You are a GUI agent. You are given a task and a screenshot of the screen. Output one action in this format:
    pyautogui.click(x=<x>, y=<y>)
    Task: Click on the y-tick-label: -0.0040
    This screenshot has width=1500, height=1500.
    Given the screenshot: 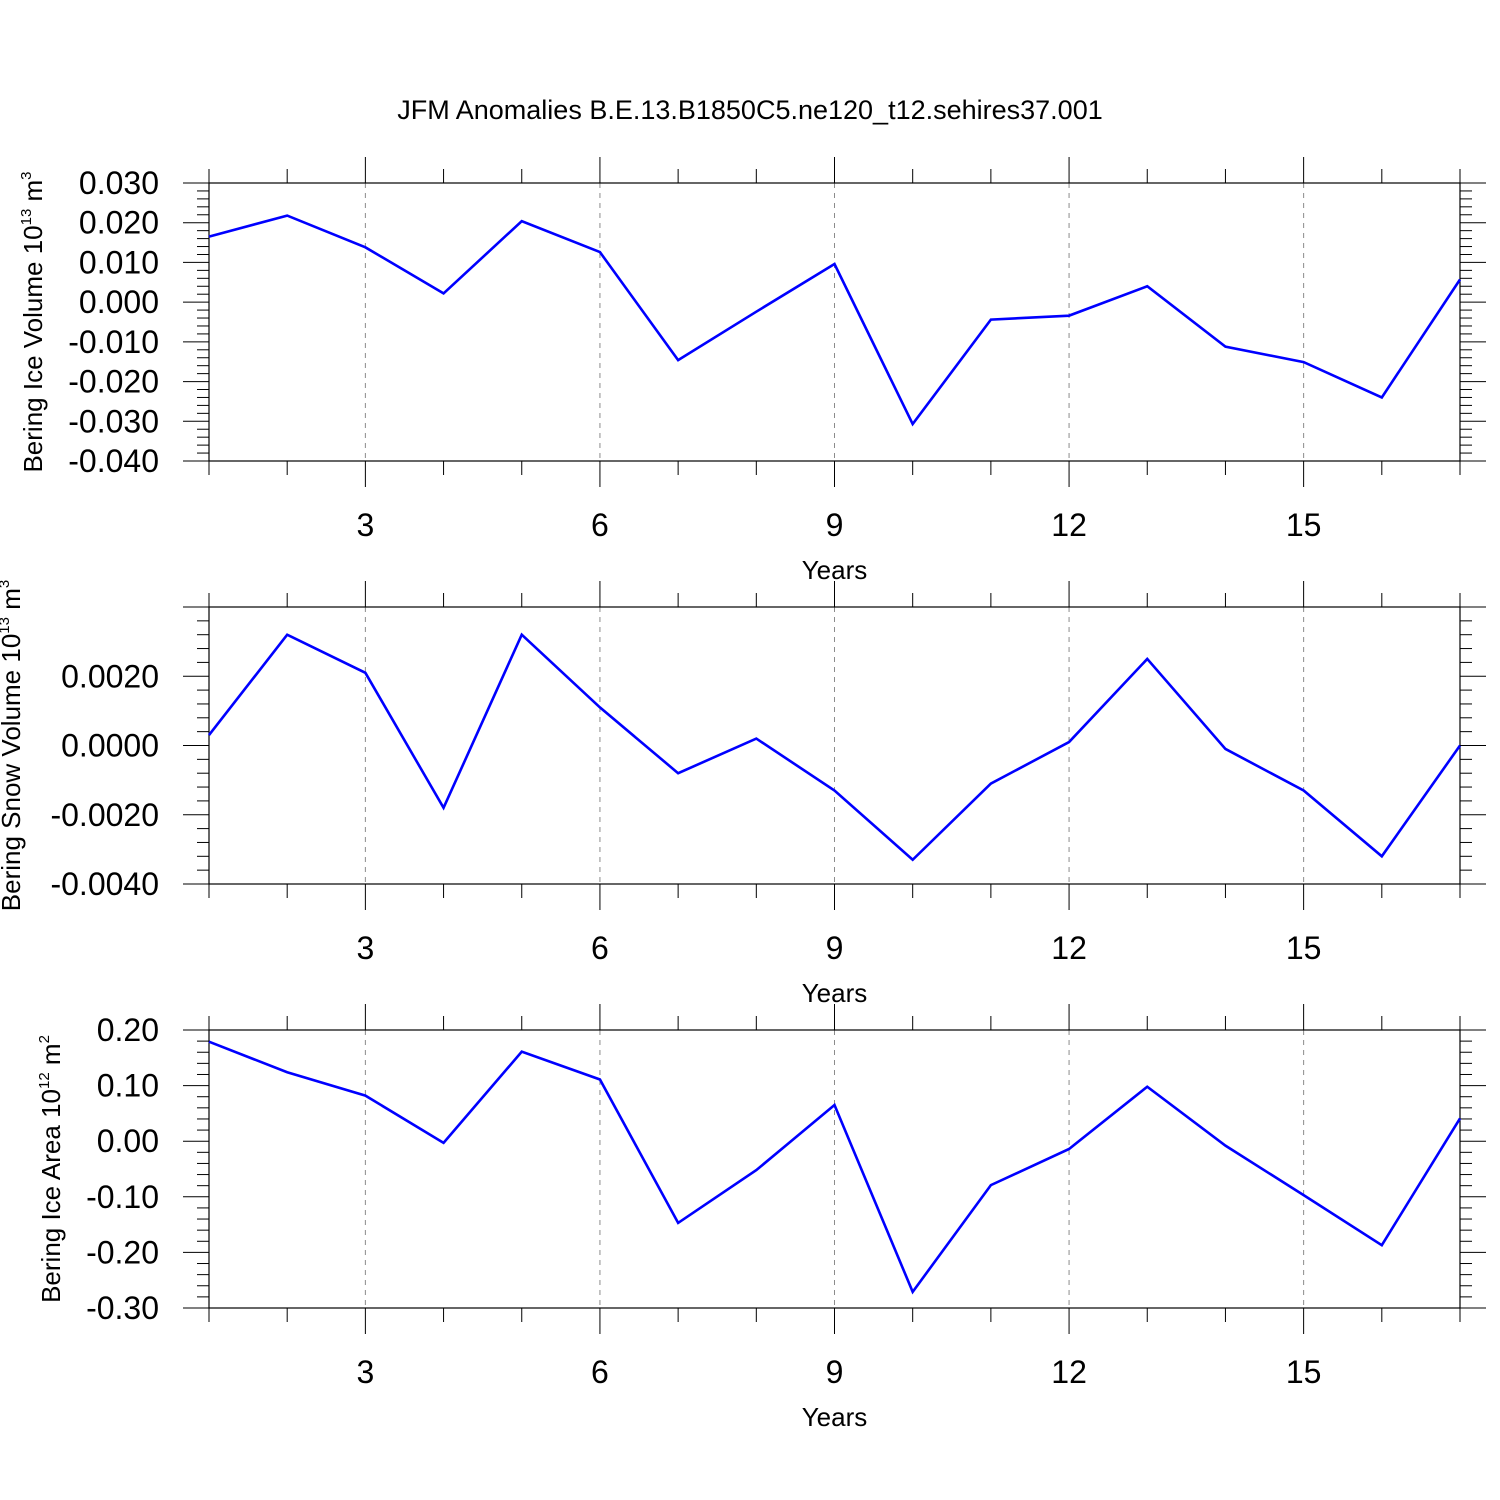 What is the action you would take?
    pyautogui.click(x=104, y=884)
    